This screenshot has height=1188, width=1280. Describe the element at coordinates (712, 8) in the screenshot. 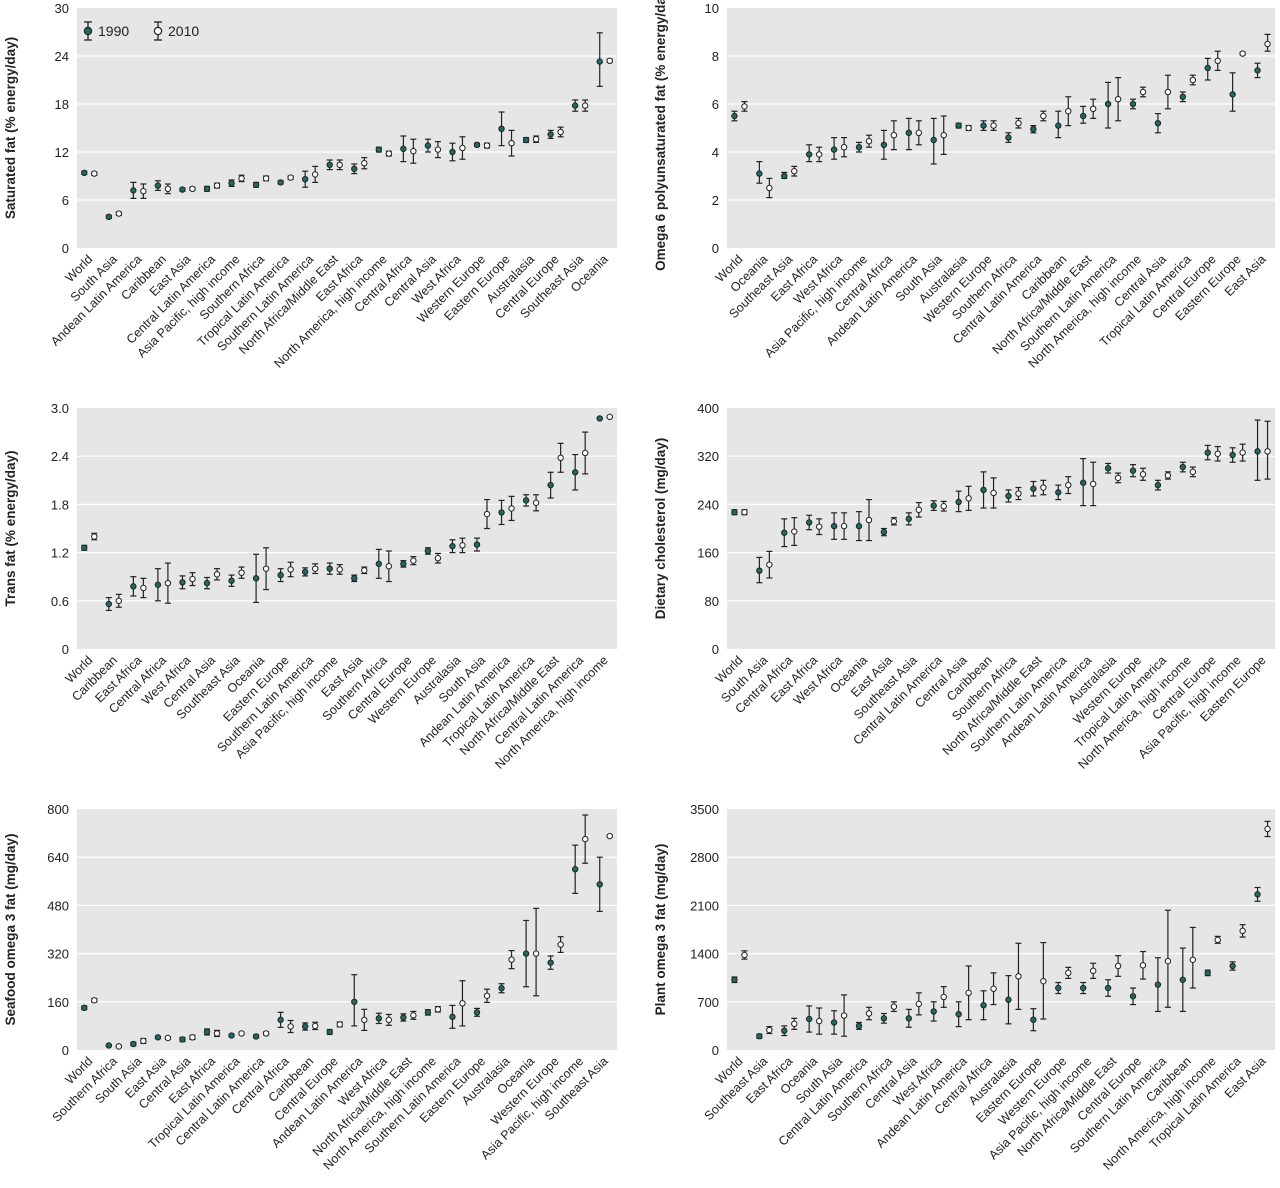

I see `y-tick-label: 10` at that location.